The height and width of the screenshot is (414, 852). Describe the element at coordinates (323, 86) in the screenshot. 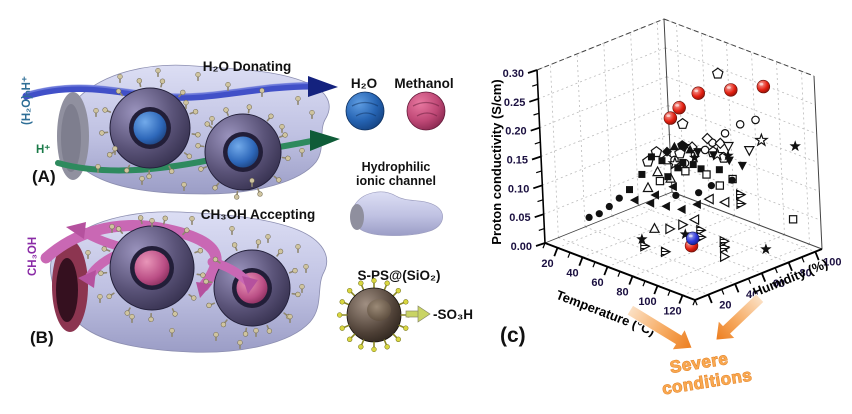

I see `water-arrowhead-icon` at that location.